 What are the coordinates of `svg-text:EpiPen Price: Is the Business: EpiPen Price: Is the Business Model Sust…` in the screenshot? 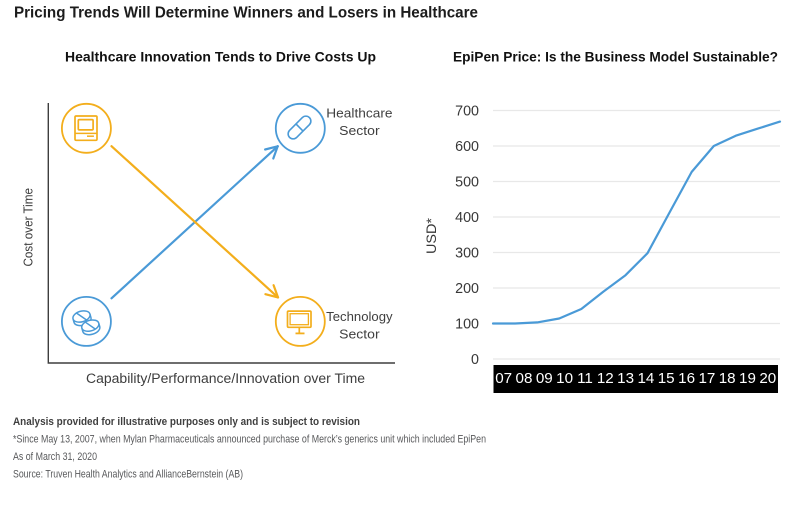 It's located at (615, 56).